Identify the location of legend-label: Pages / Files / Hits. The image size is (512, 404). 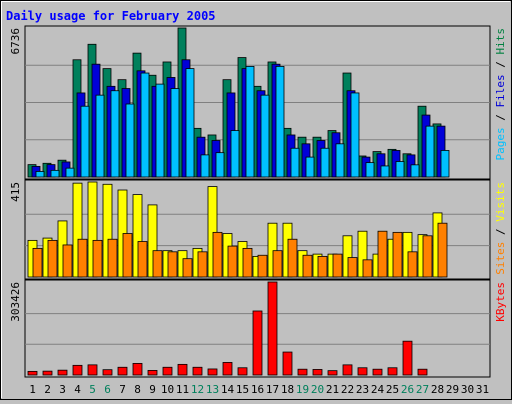
(500, 94).